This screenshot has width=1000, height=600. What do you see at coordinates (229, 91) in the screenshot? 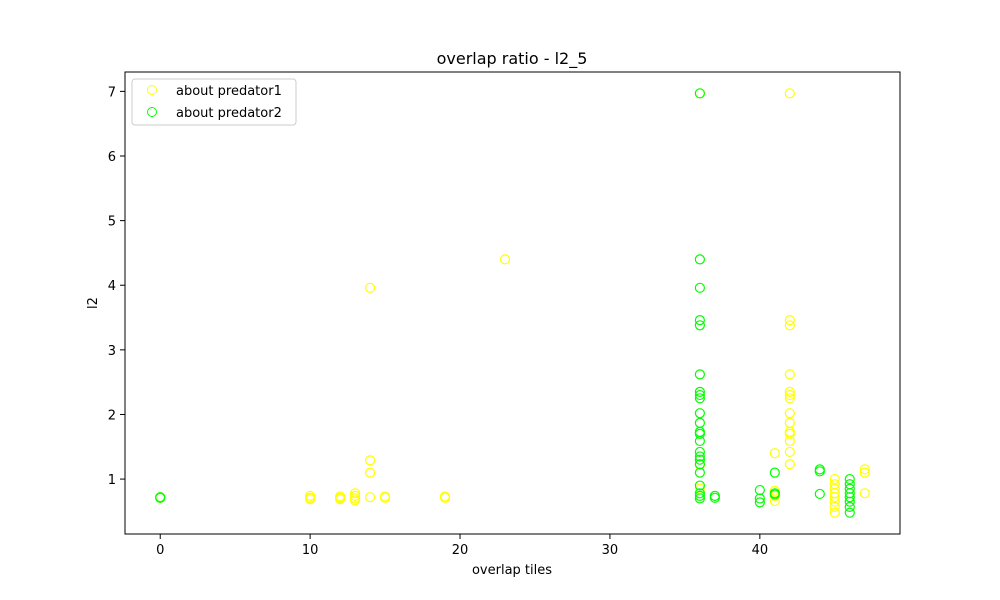
I see `legend-label-predator1: about predator1` at bounding box center [229, 91].